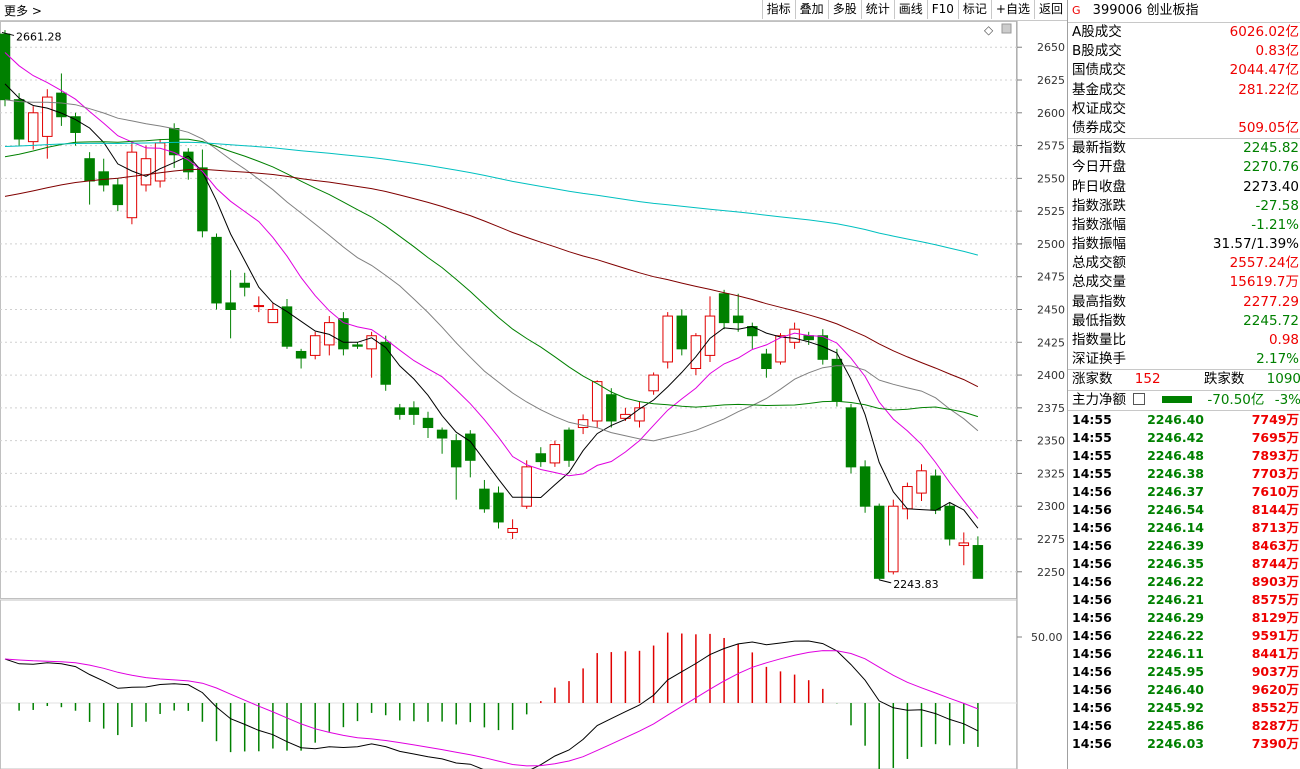 The image size is (1300, 769). I want to click on tick-row: 14:56 2245.92 8552万, so click(1184, 708).